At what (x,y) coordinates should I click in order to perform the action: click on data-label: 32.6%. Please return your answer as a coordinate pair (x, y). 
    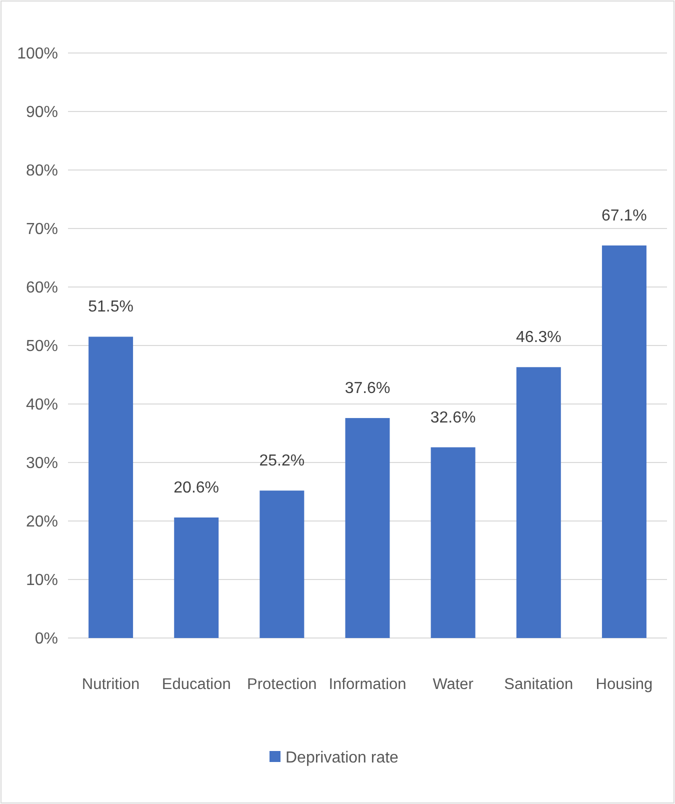
    Looking at the image, I should click on (453, 417).